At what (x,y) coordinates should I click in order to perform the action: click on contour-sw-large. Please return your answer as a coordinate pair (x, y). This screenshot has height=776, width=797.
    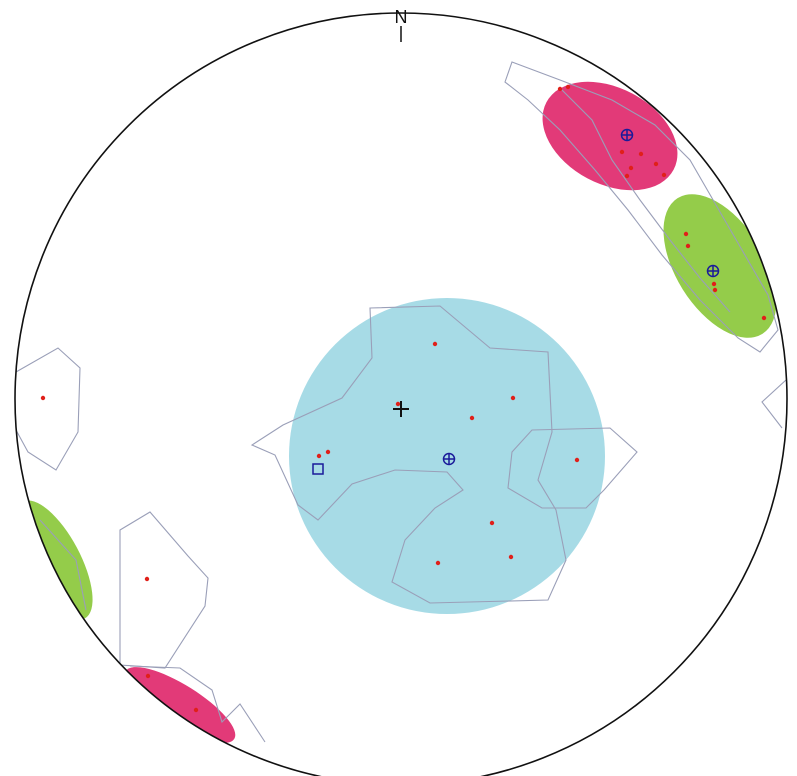
    Looking at the image, I should click on (164, 590).